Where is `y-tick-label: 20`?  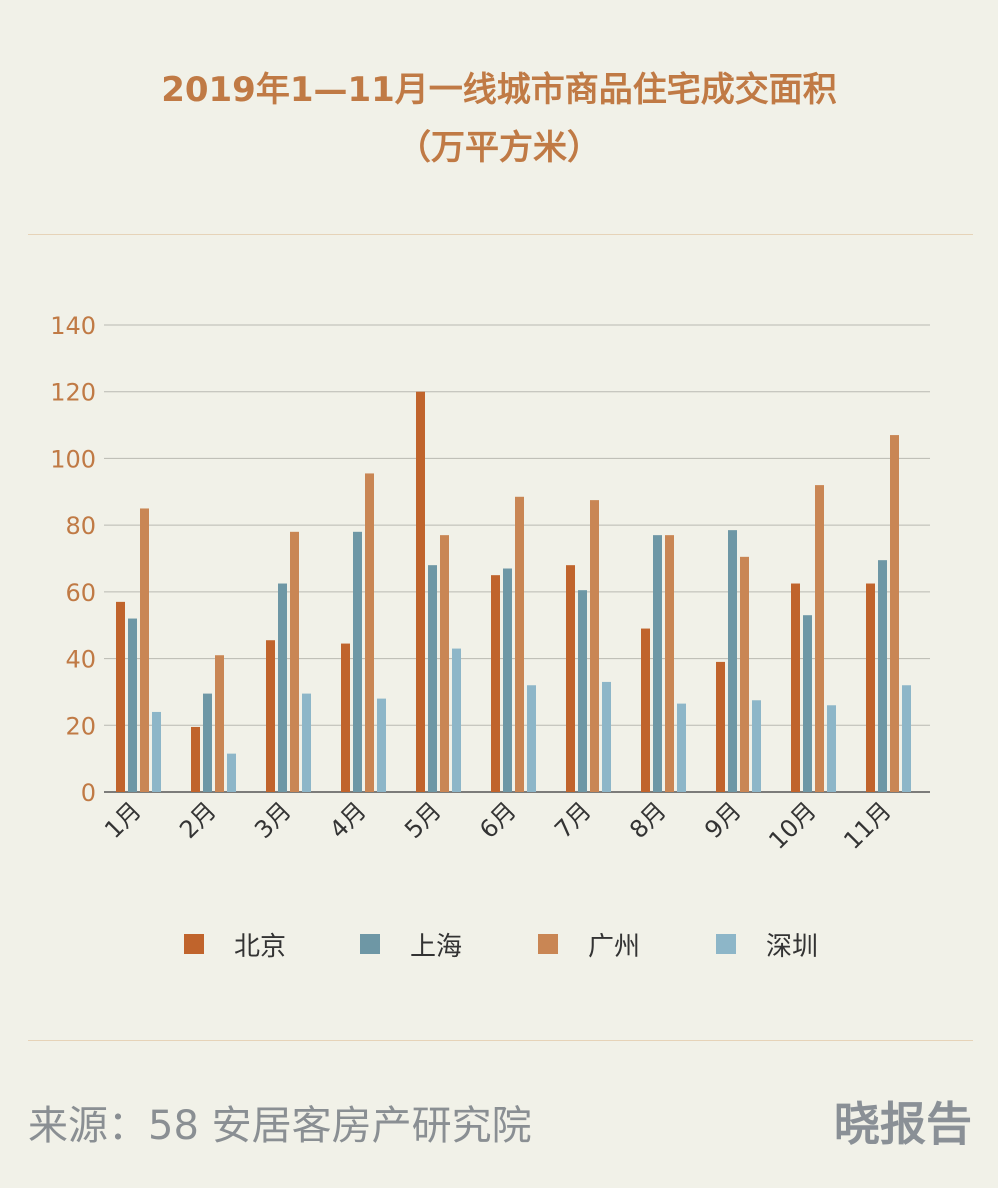
y-tick-label: 20 is located at coordinates (80, 726).